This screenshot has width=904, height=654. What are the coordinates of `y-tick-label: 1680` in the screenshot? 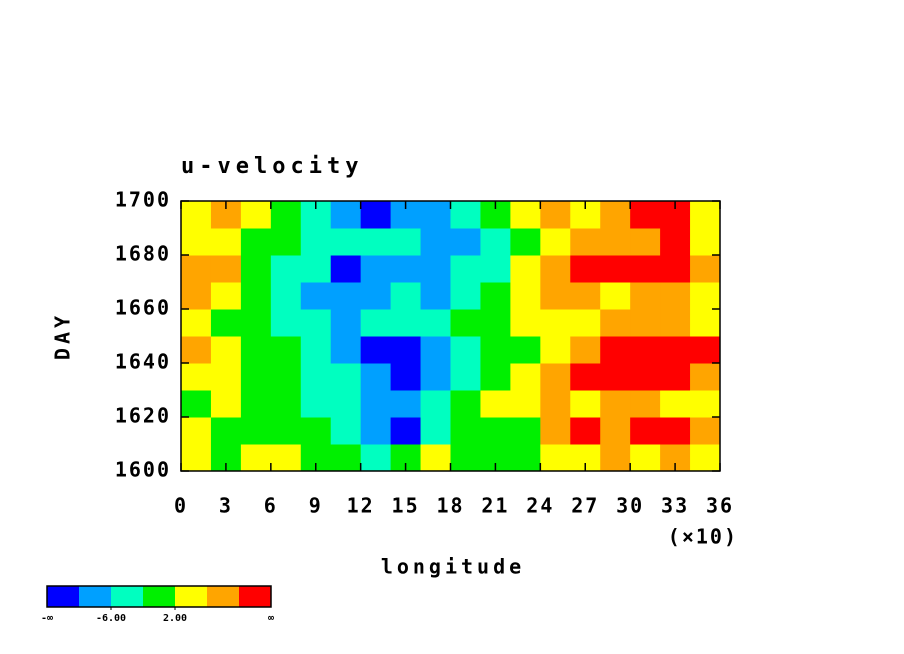 It's located at (143, 254).